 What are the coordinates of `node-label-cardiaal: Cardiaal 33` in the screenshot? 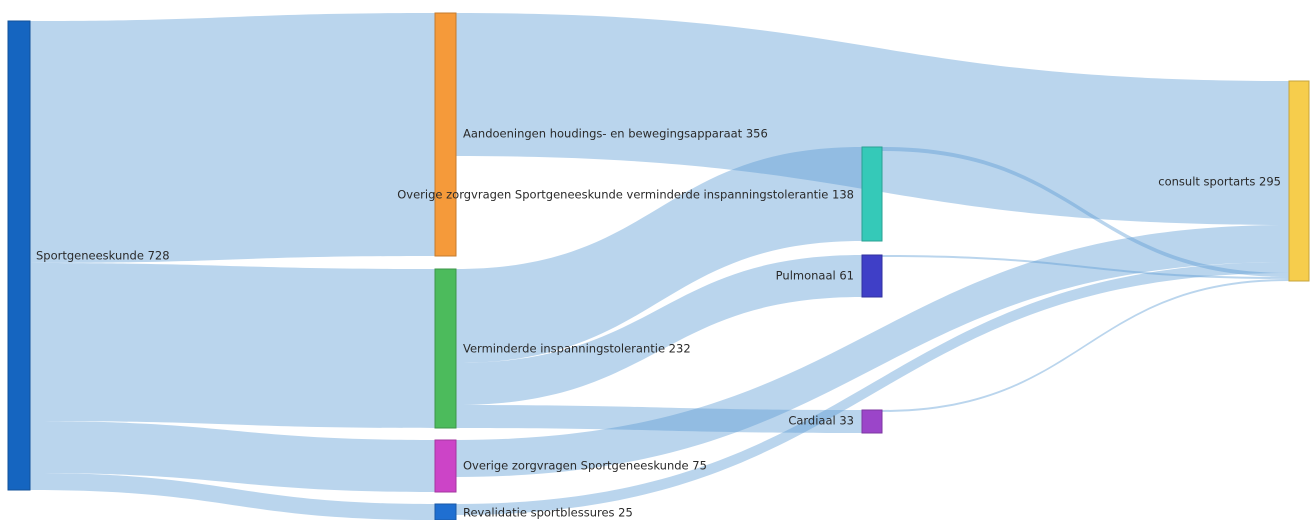 It's located at (821, 421).